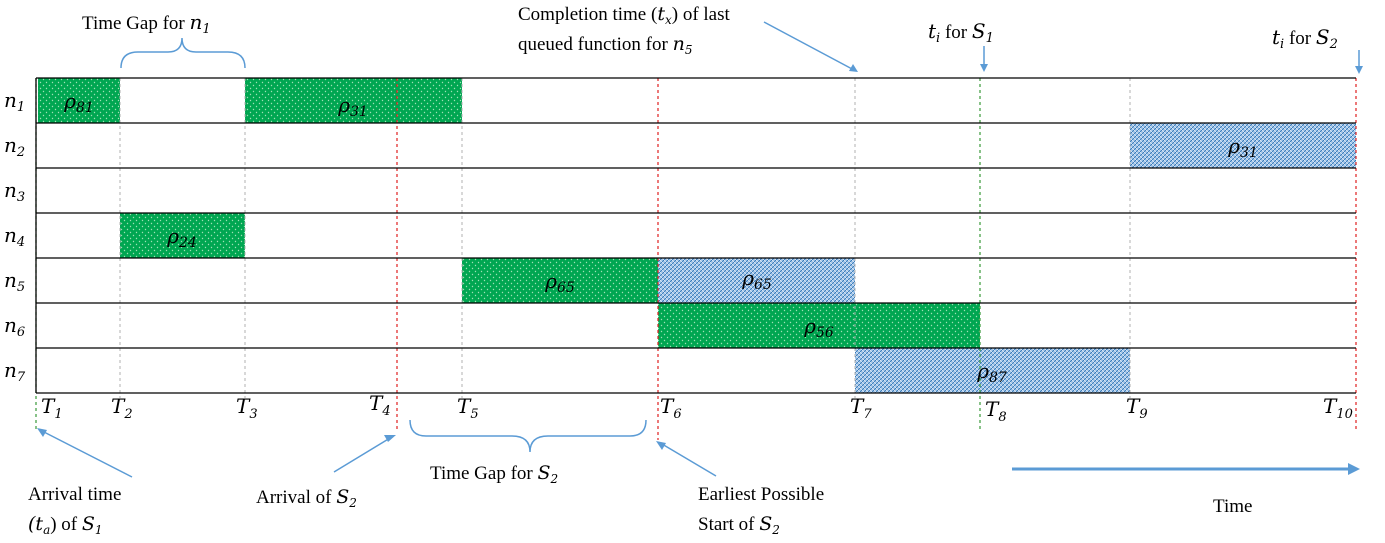 This screenshot has height=543, width=1385. I want to click on tick-label: T4, so click(380, 405).